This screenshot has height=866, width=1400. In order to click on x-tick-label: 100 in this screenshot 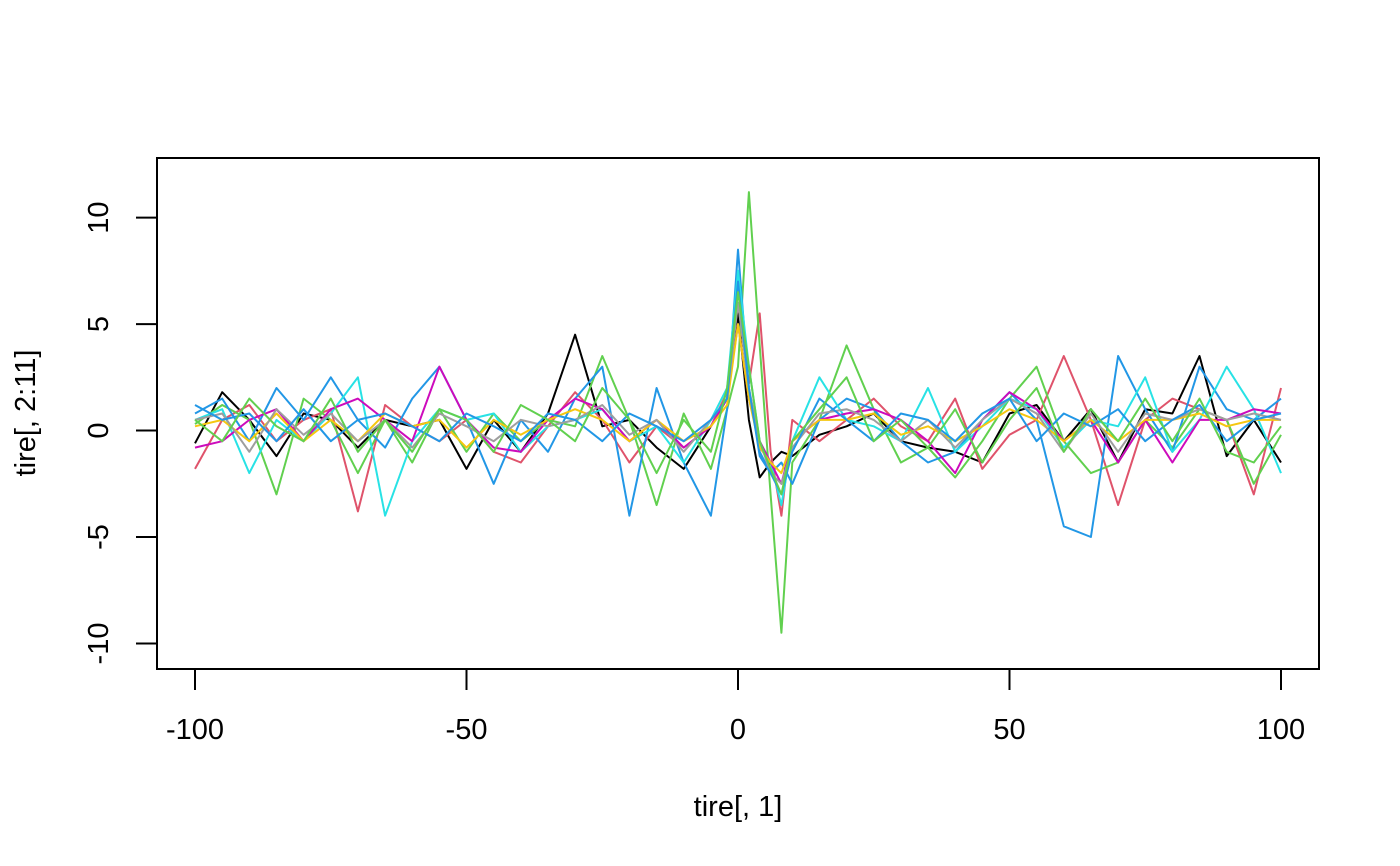, I will do `click(1281, 730)`.